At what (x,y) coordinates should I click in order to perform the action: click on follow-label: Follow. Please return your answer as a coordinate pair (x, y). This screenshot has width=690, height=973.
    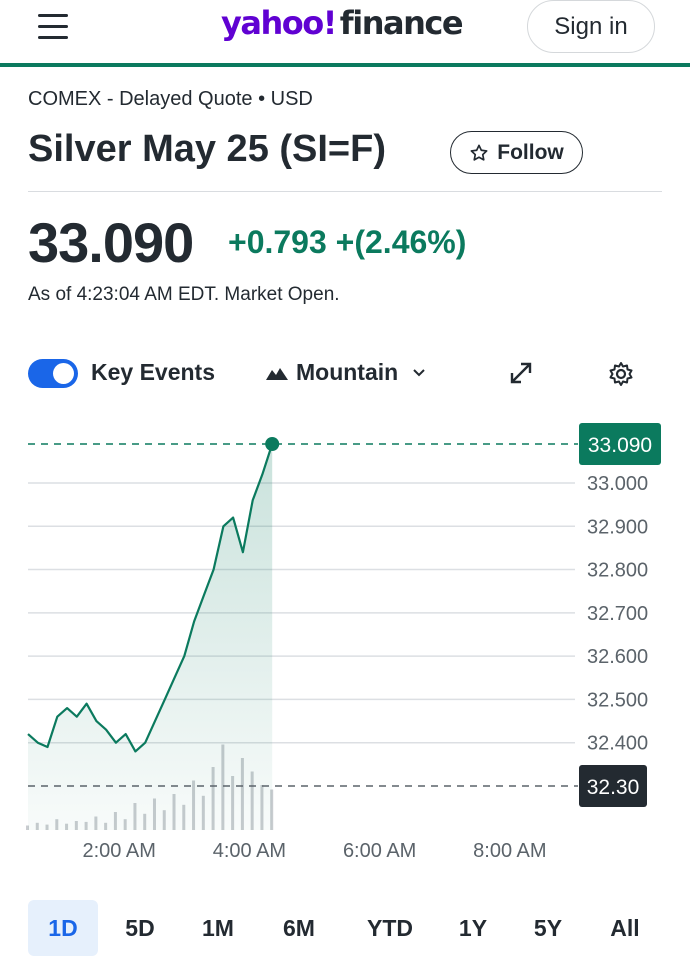
    Looking at the image, I should click on (530, 152).